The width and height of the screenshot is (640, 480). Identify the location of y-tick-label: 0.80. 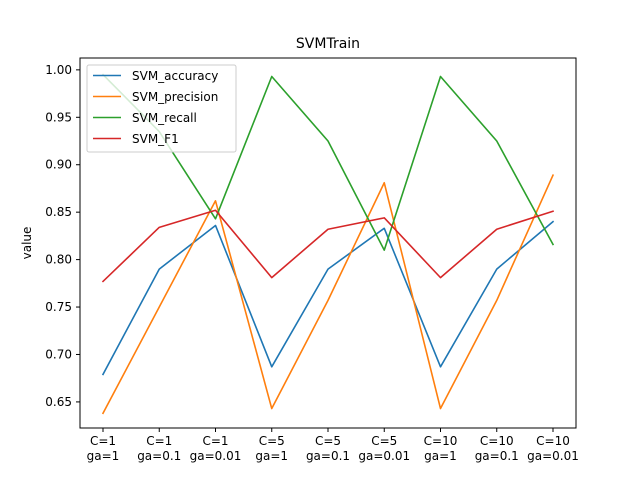
(58, 260).